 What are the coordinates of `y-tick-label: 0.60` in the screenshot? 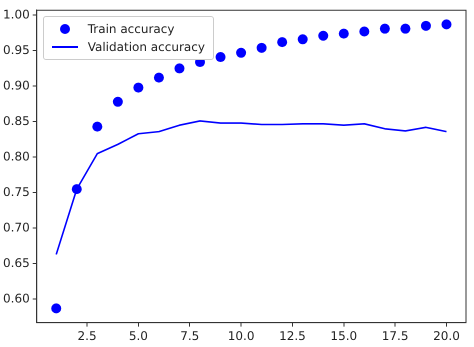 It's located at (16, 298).